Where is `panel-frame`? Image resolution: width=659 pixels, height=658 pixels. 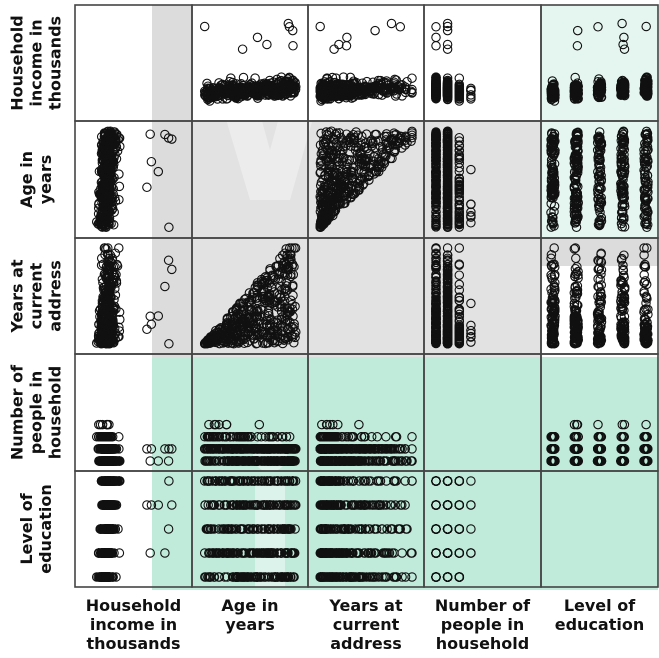 panel-frame is located at coordinates (482, 63).